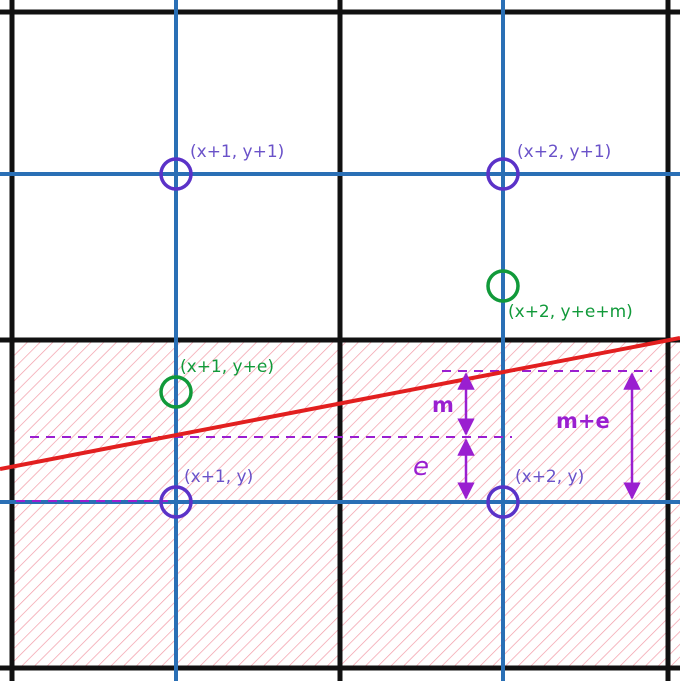  What do you see at coordinates (549, 436) in the screenshot?
I see `measure-arrows` at bounding box center [549, 436].